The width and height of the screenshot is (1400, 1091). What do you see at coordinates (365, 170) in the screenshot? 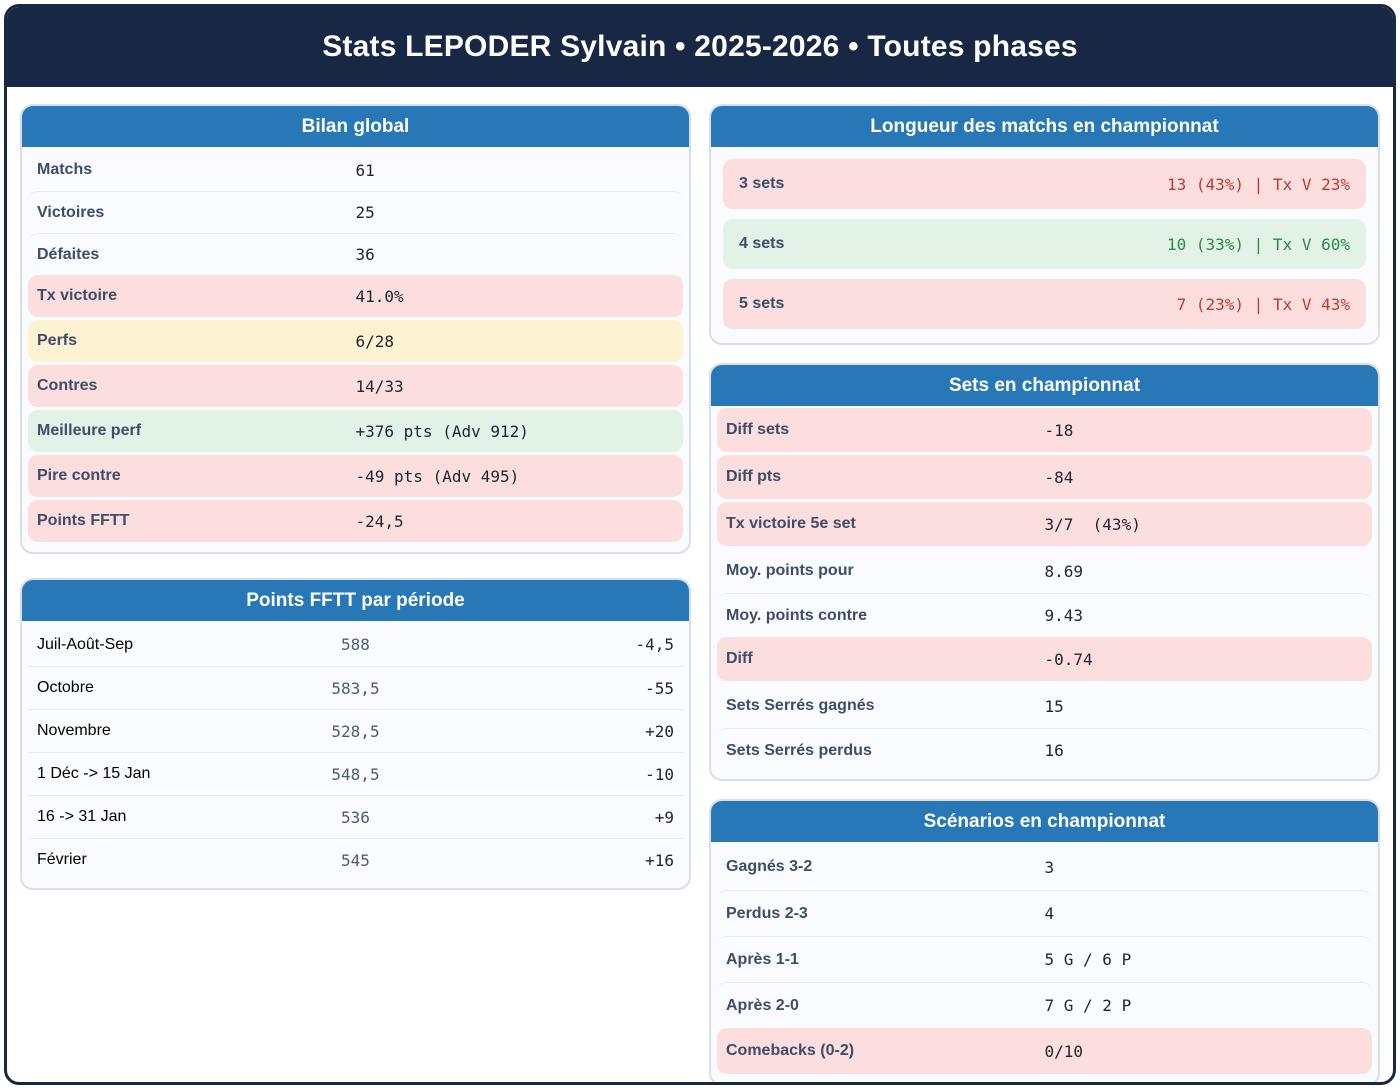
I see `row-value: 61` at bounding box center [365, 170].